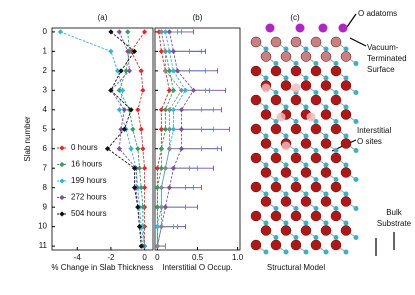 The image size is (415, 295). What do you see at coordinates (45, 89) in the screenshot?
I see `y-tick-label: 3` at bounding box center [45, 89].